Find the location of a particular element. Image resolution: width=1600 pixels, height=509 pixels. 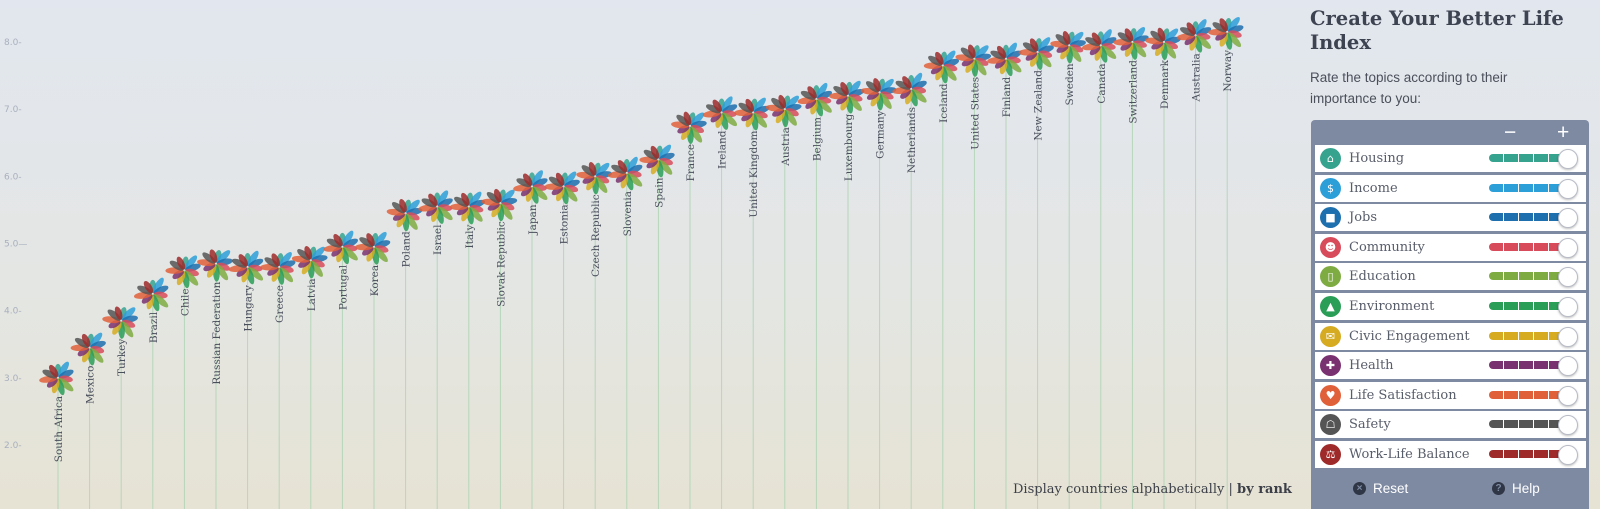

country-label: Czech Republic is located at coordinates (596, 235).